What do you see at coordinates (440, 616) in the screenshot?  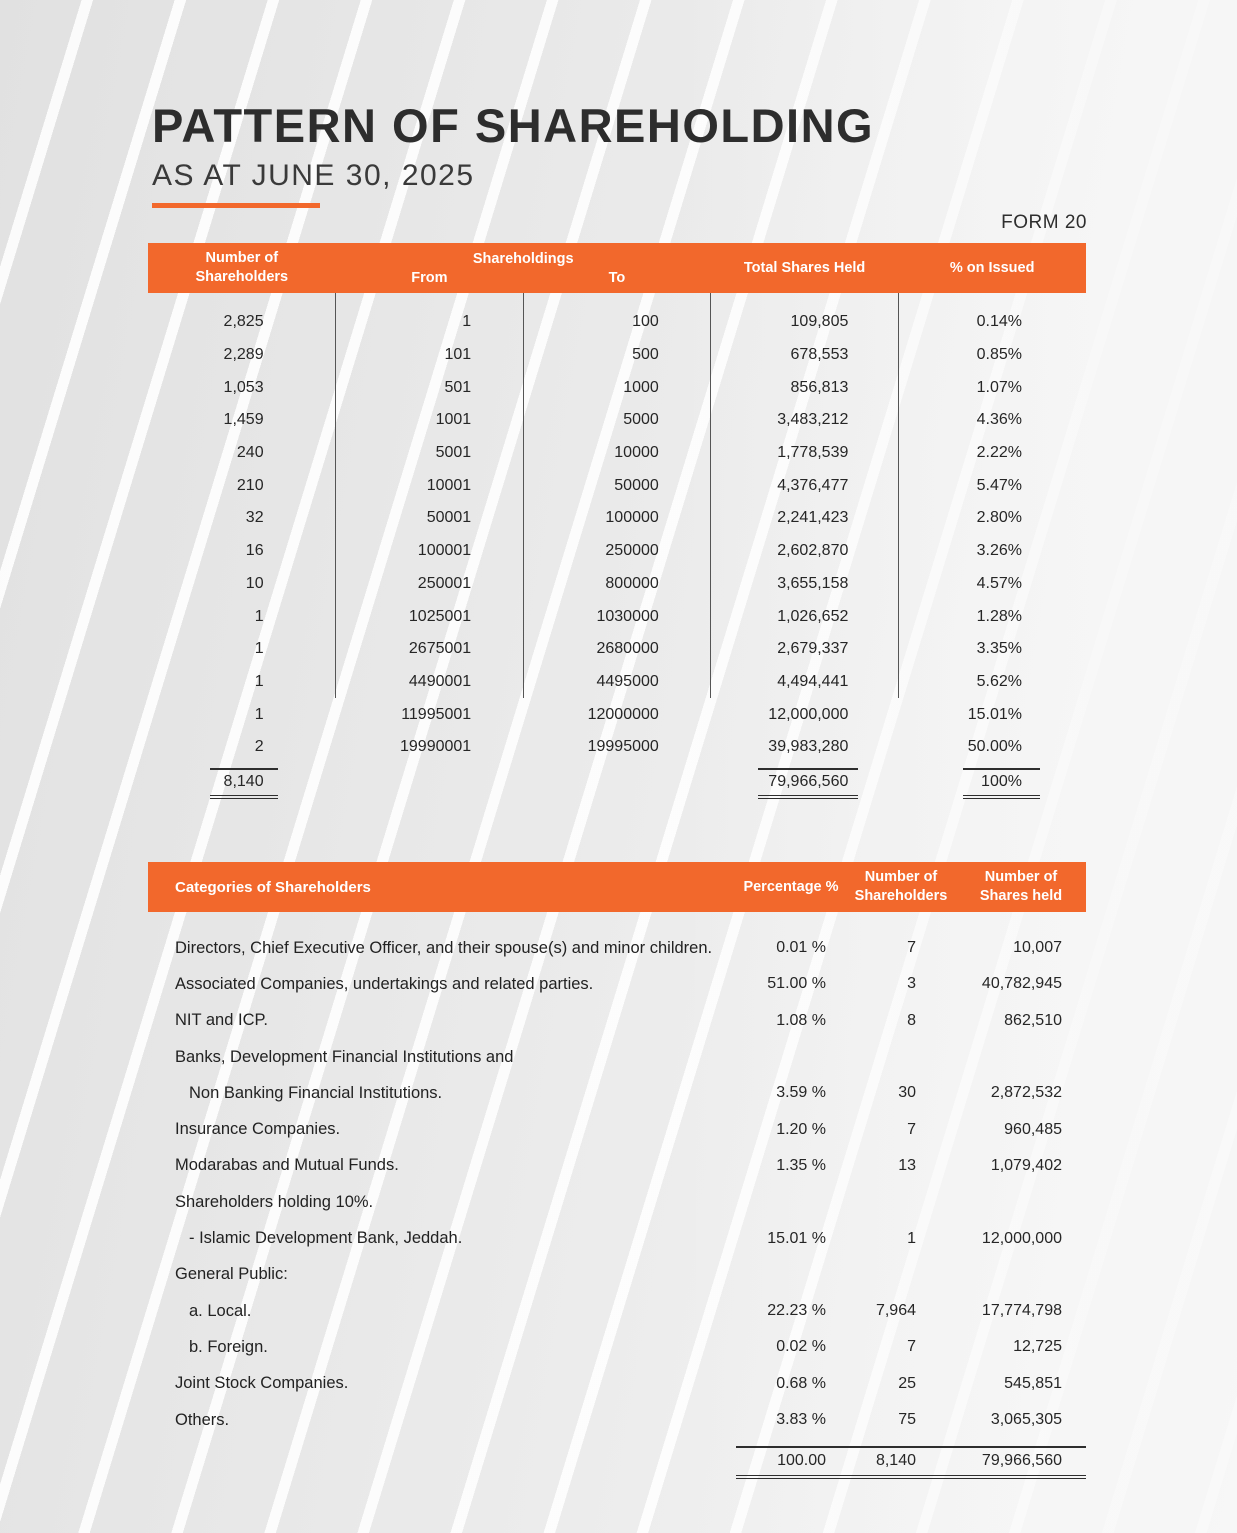 I see `table1-cell-from: 1025001` at bounding box center [440, 616].